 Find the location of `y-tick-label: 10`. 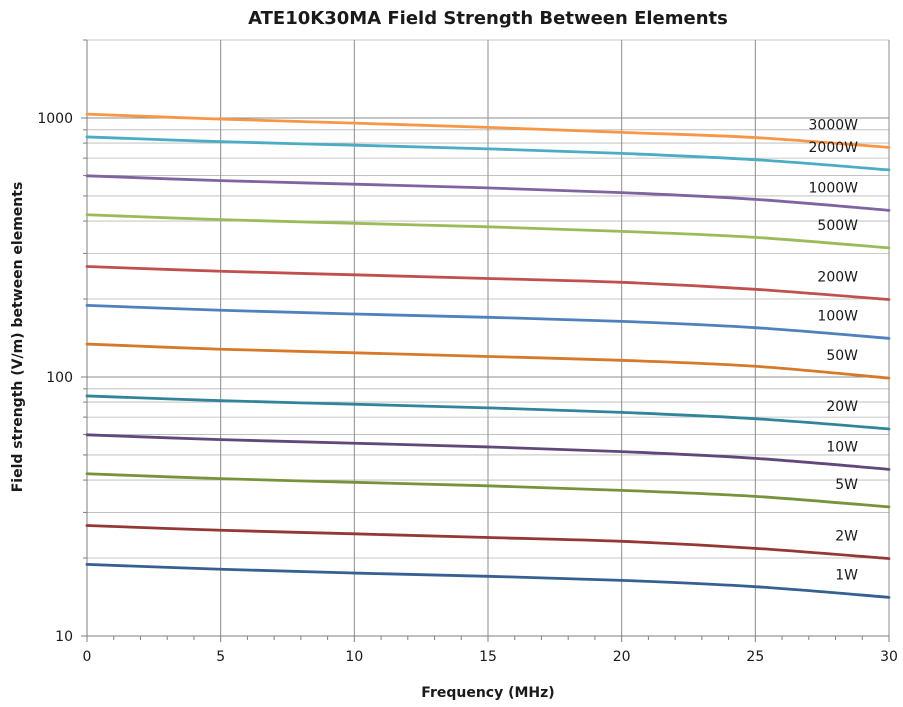

y-tick-label: 10 is located at coordinates (64, 637).